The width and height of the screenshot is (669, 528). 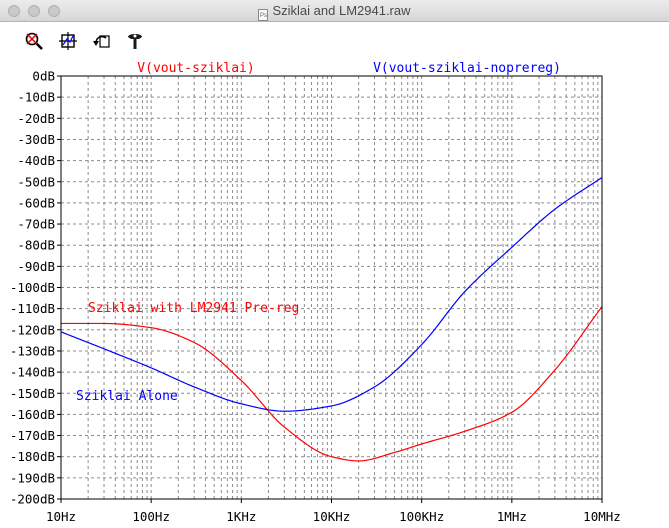 I want to click on y-tick-label: -70dB, so click(x=36, y=224).